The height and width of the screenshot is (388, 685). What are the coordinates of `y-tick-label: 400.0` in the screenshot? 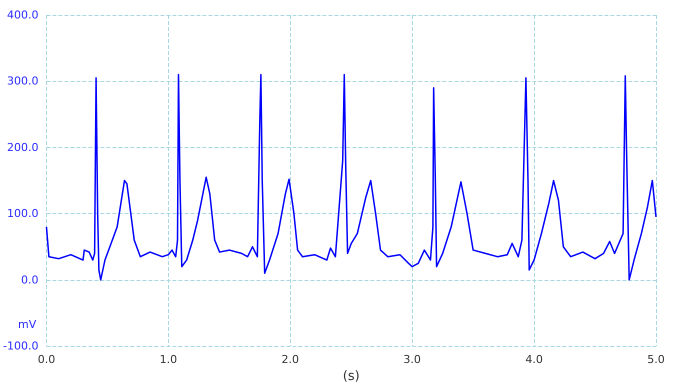 It's located at (22, 15).